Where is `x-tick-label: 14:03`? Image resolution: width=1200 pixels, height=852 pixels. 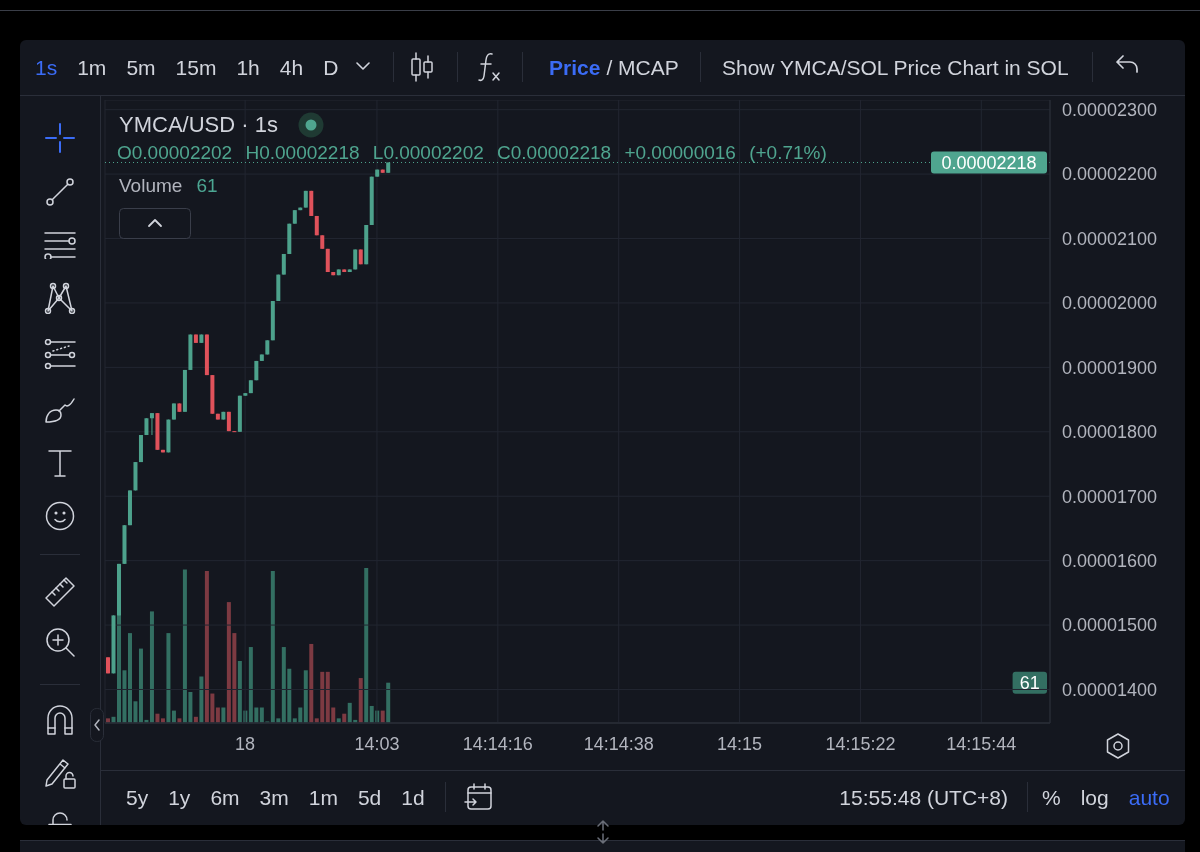 x-tick-label: 14:03 is located at coordinates (377, 743).